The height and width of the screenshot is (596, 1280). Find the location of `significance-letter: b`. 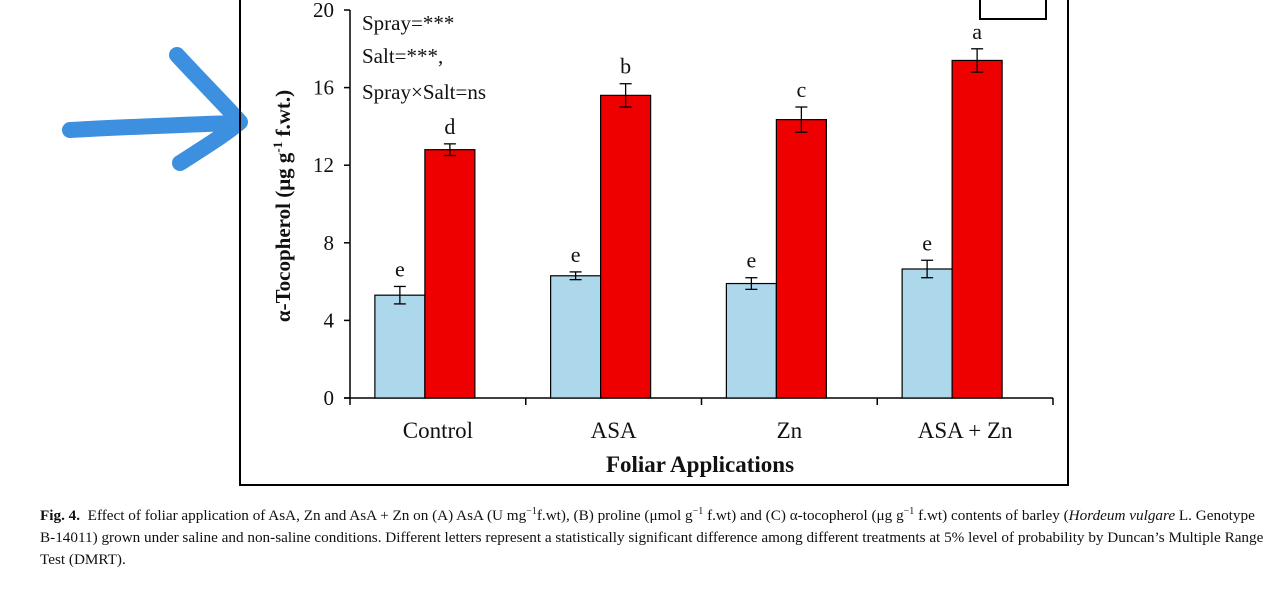

significance-letter: b is located at coordinates (625, 66).